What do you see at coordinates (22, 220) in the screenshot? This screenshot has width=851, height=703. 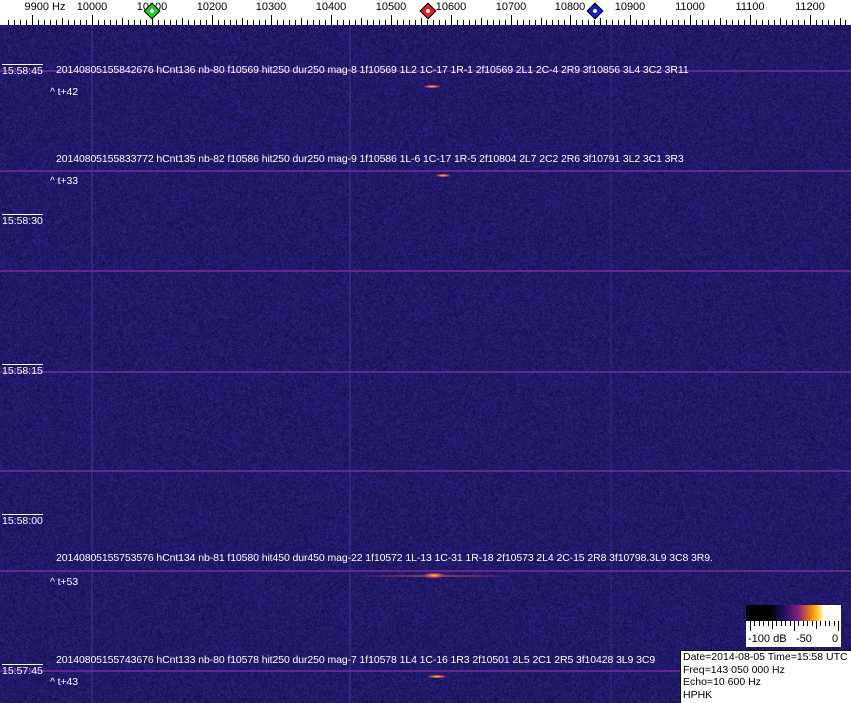 I see `time-label: 15:58:30` at bounding box center [22, 220].